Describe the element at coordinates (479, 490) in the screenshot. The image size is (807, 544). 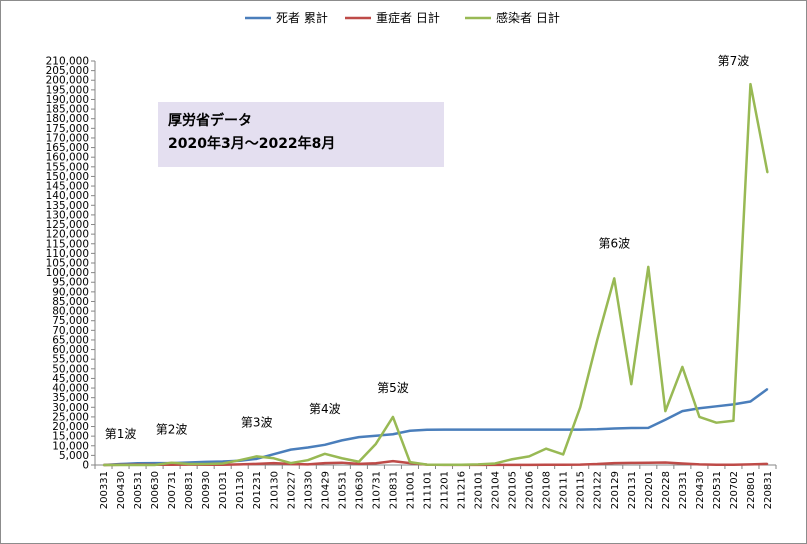
I see `x-tick-label: 220101` at that location.